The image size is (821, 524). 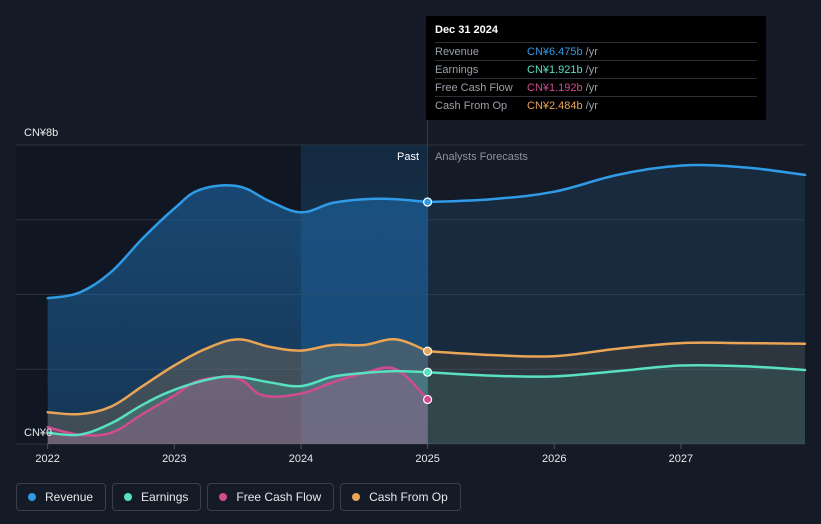 I want to click on x-tick-label: 2023, so click(x=174, y=459).